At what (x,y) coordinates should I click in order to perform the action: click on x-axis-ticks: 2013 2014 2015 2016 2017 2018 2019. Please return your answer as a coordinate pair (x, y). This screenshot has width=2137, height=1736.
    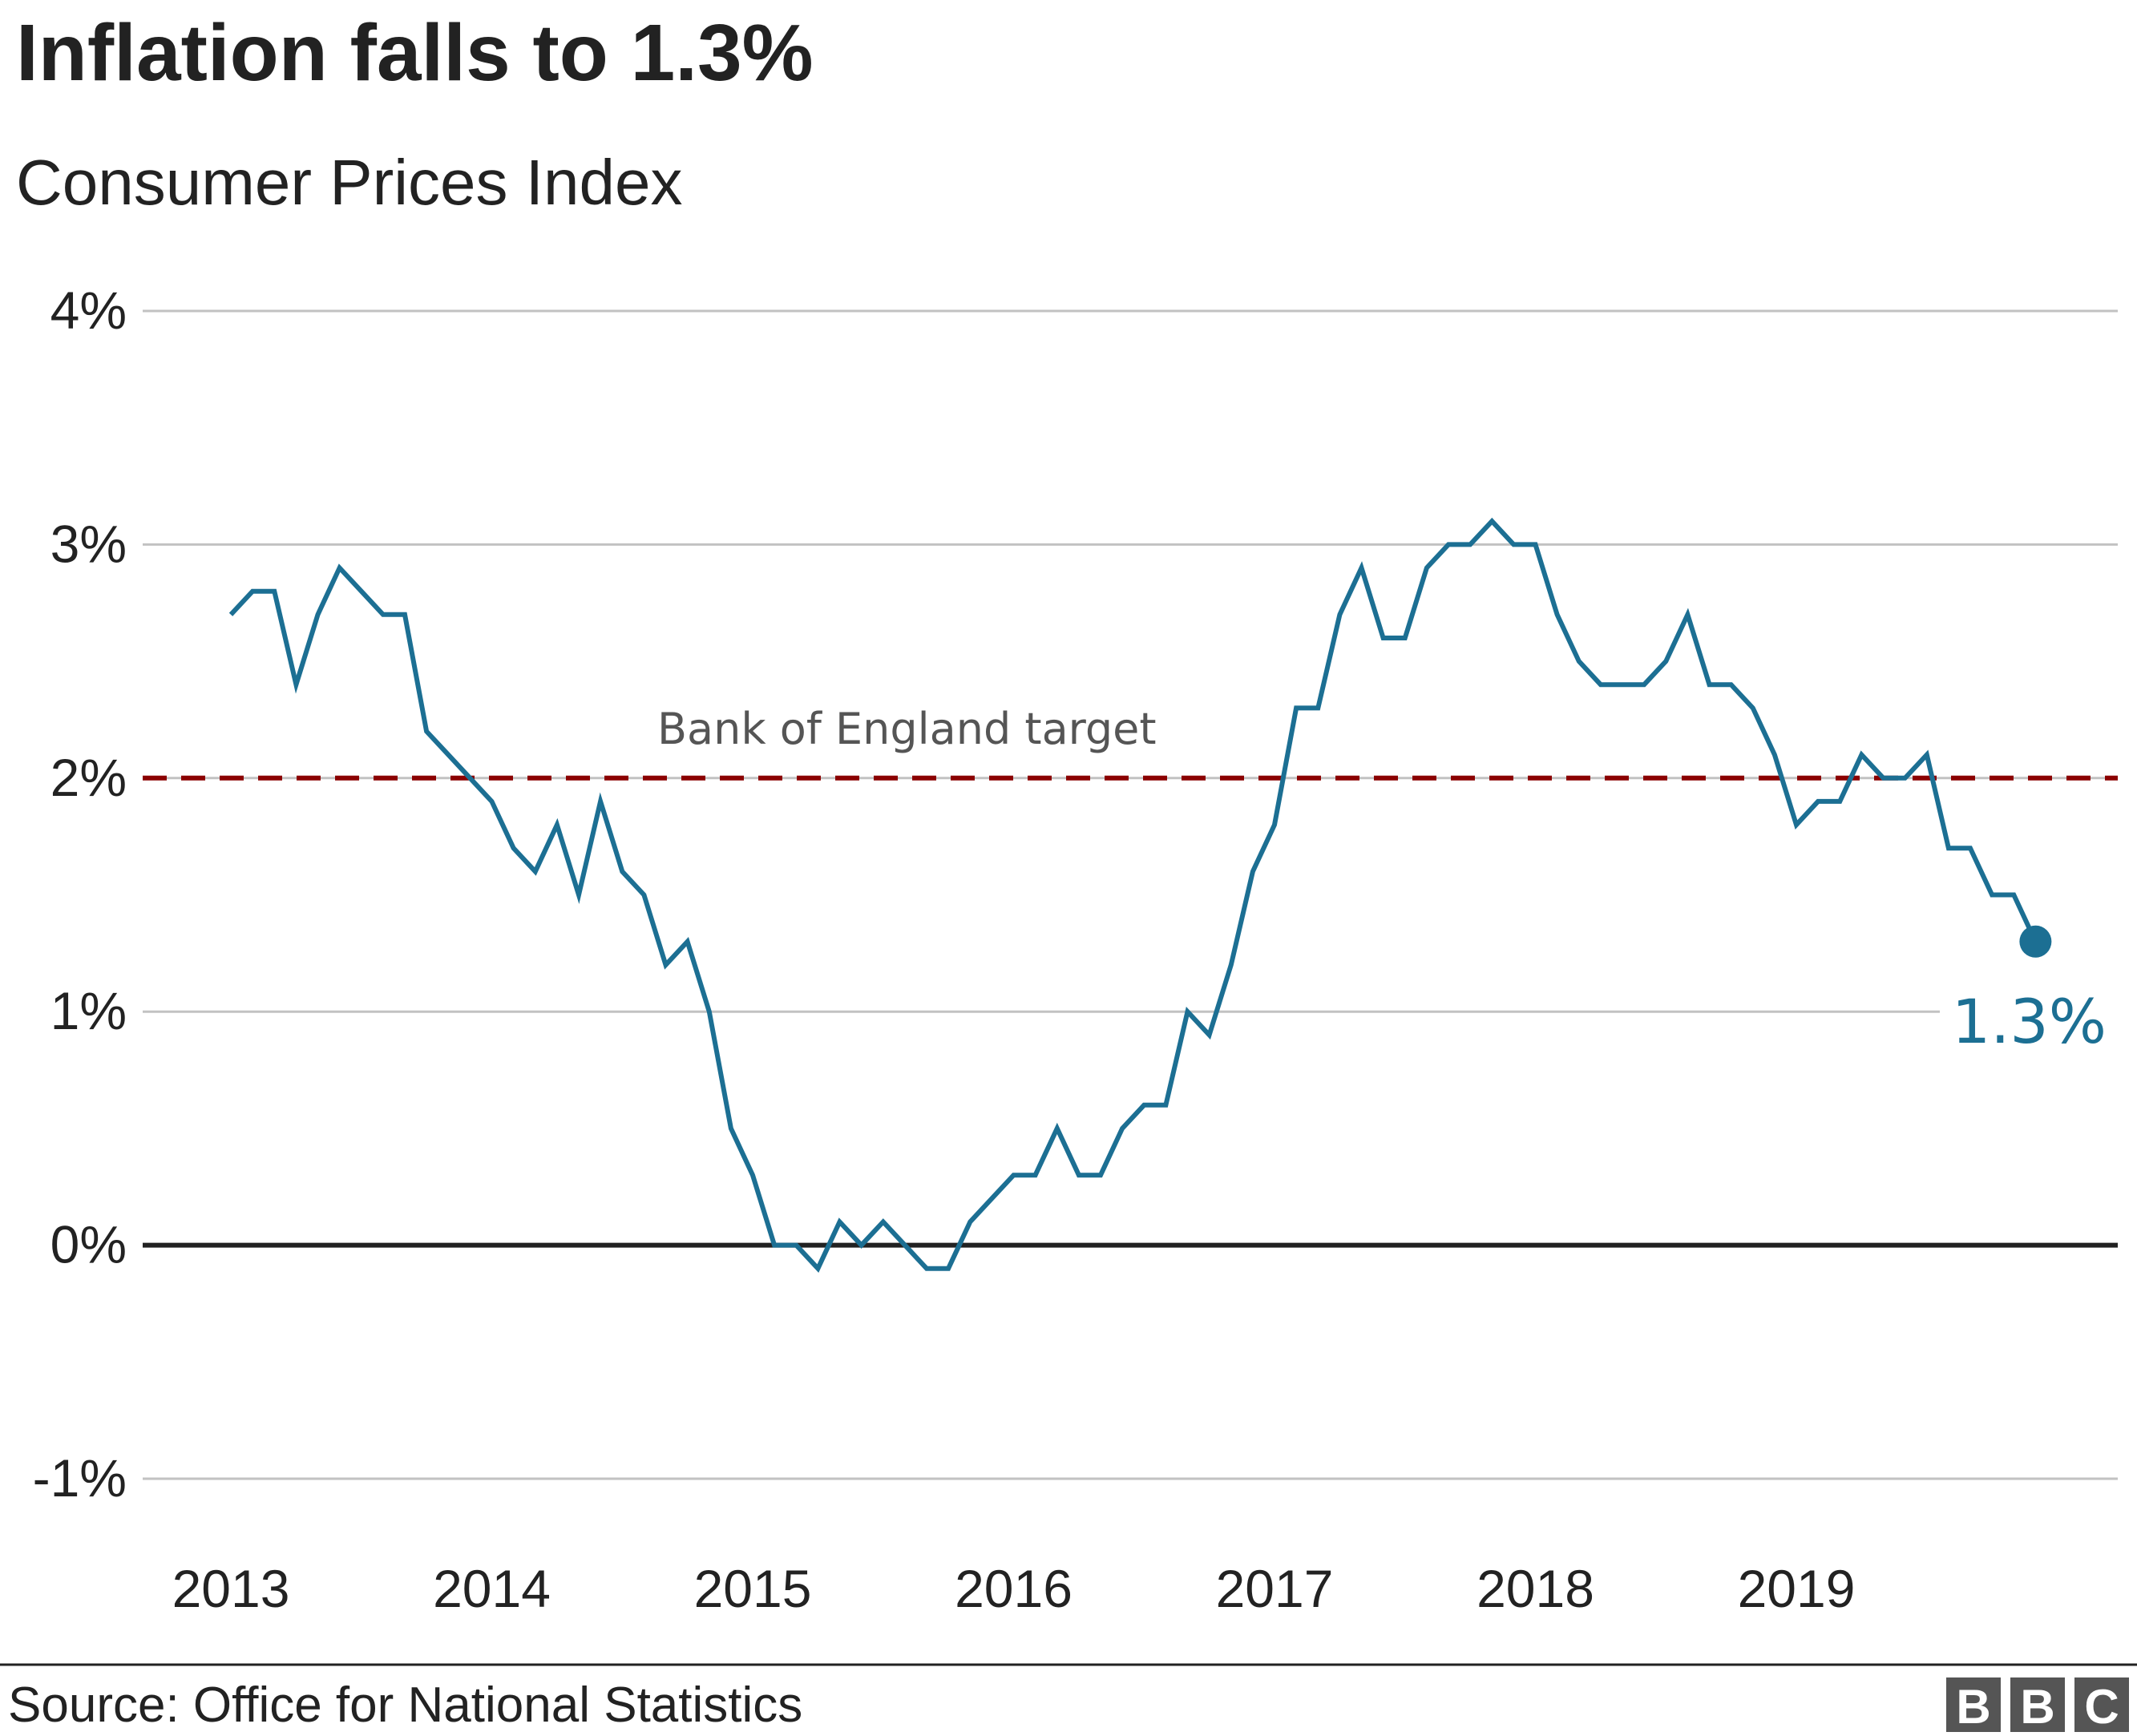
    Looking at the image, I should click on (1014, 1589).